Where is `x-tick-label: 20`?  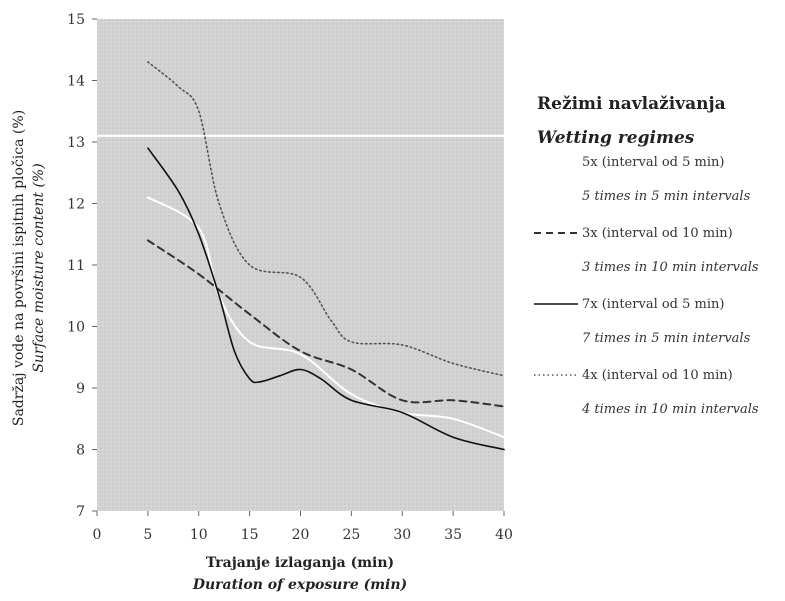 x-tick-label: 20 is located at coordinates (301, 535).